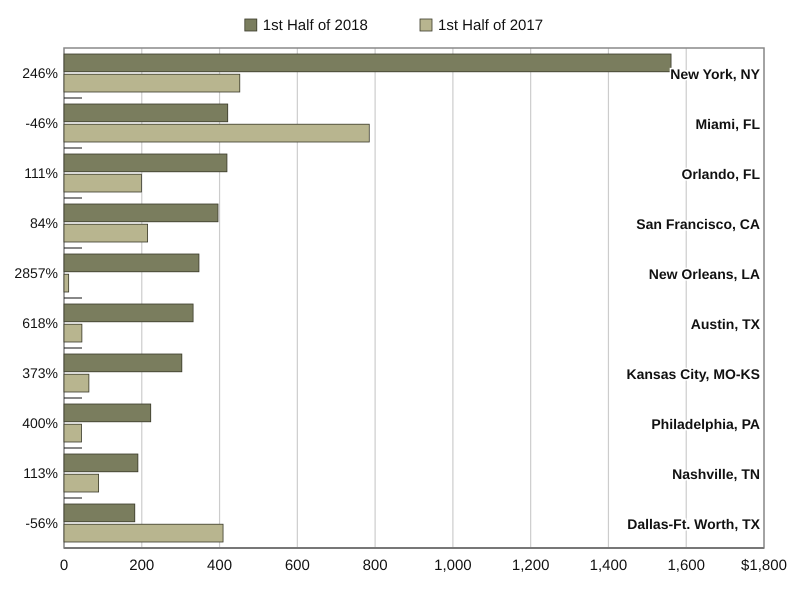 This screenshot has height=600, width=800. What do you see at coordinates (40, 473) in the screenshot?
I see `text: 113%` at bounding box center [40, 473].